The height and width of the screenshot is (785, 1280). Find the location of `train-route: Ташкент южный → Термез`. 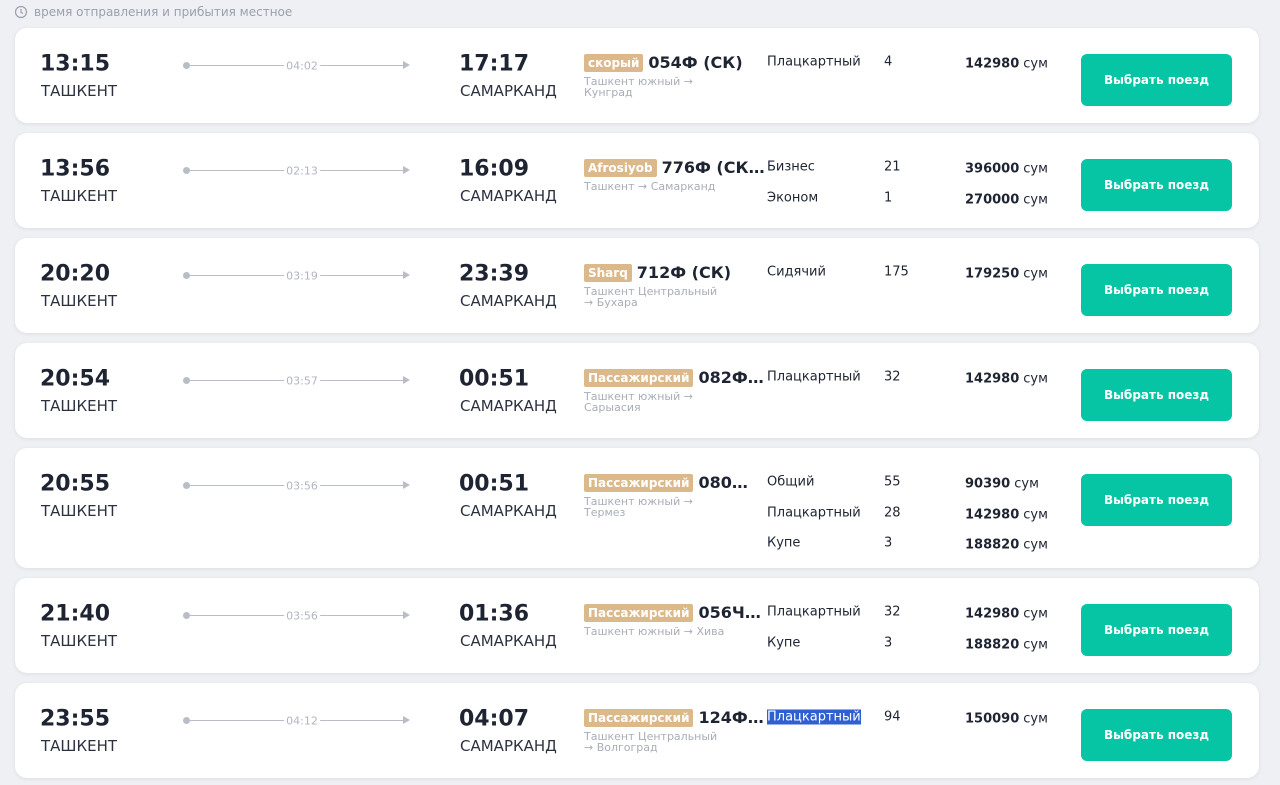

train-route: Ташкент южный → Термез is located at coordinates (638, 507).